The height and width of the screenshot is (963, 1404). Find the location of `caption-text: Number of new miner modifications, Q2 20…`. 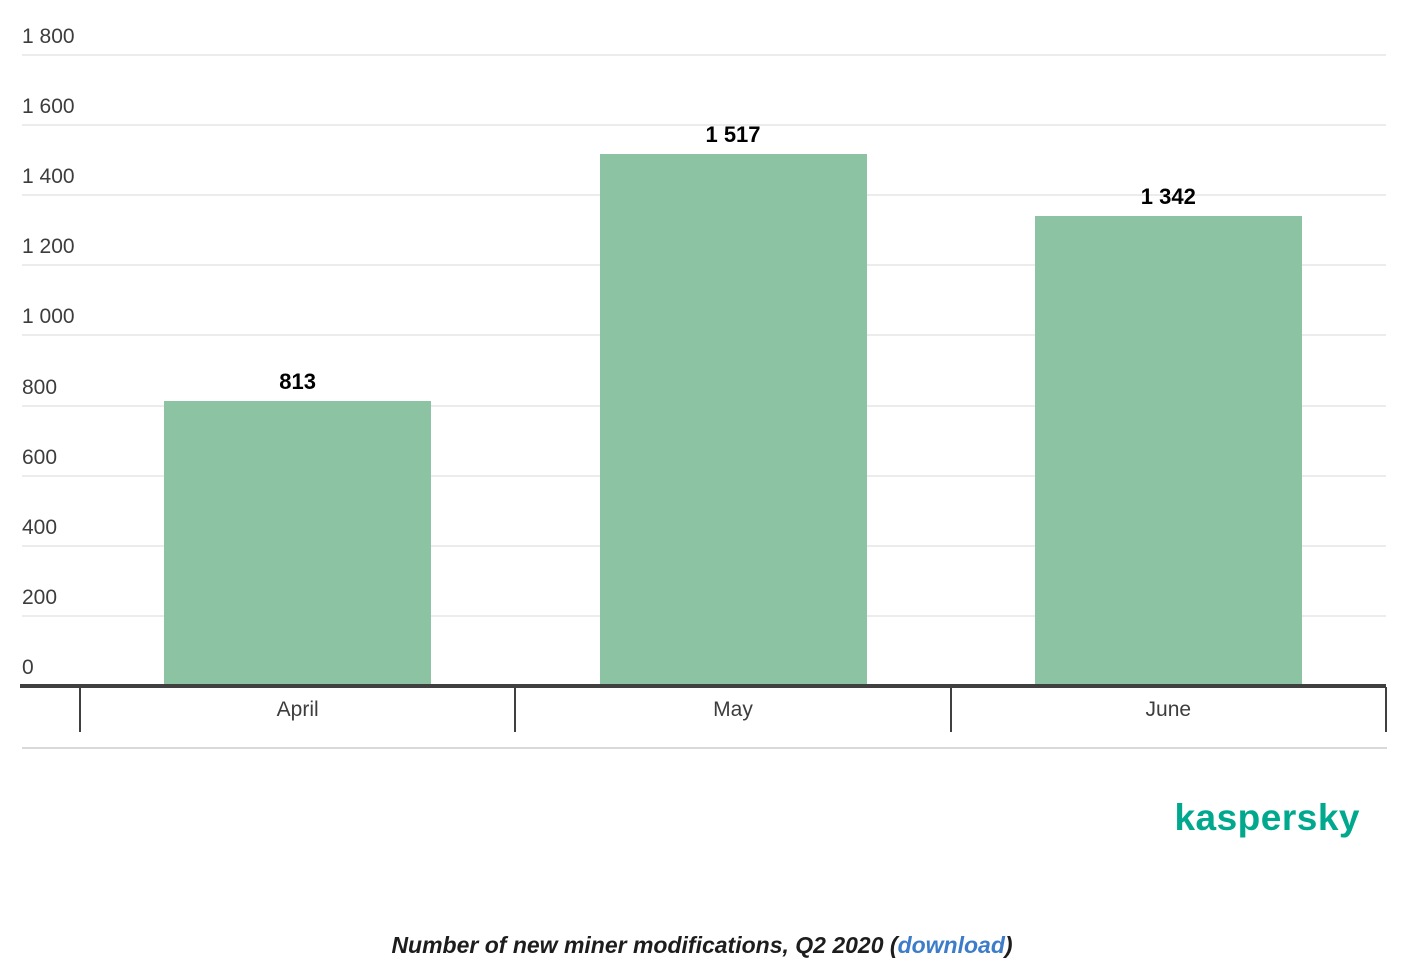

caption-text: Number of new miner modifications, Q2 20… is located at coordinates (644, 945).